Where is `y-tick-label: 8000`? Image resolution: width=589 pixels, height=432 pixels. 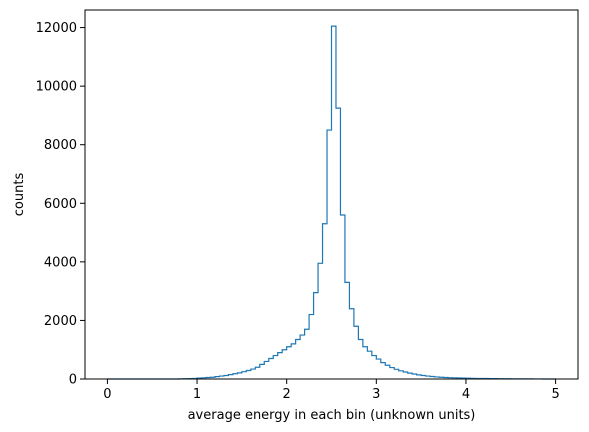
y-tick-label: 8000 is located at coordinates (60, 145).